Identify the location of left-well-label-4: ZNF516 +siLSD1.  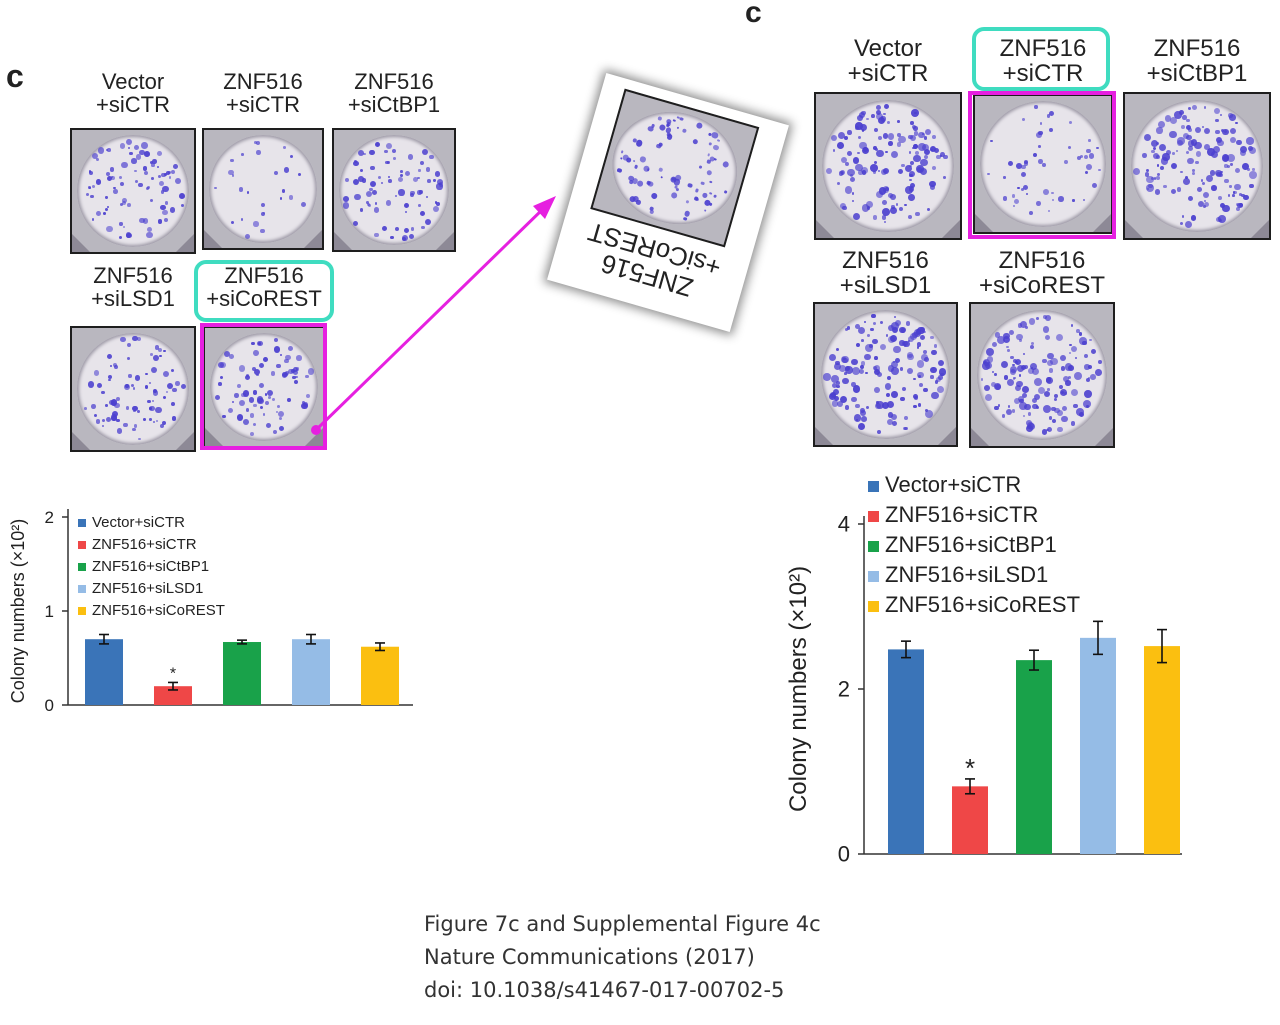
(133, 287).